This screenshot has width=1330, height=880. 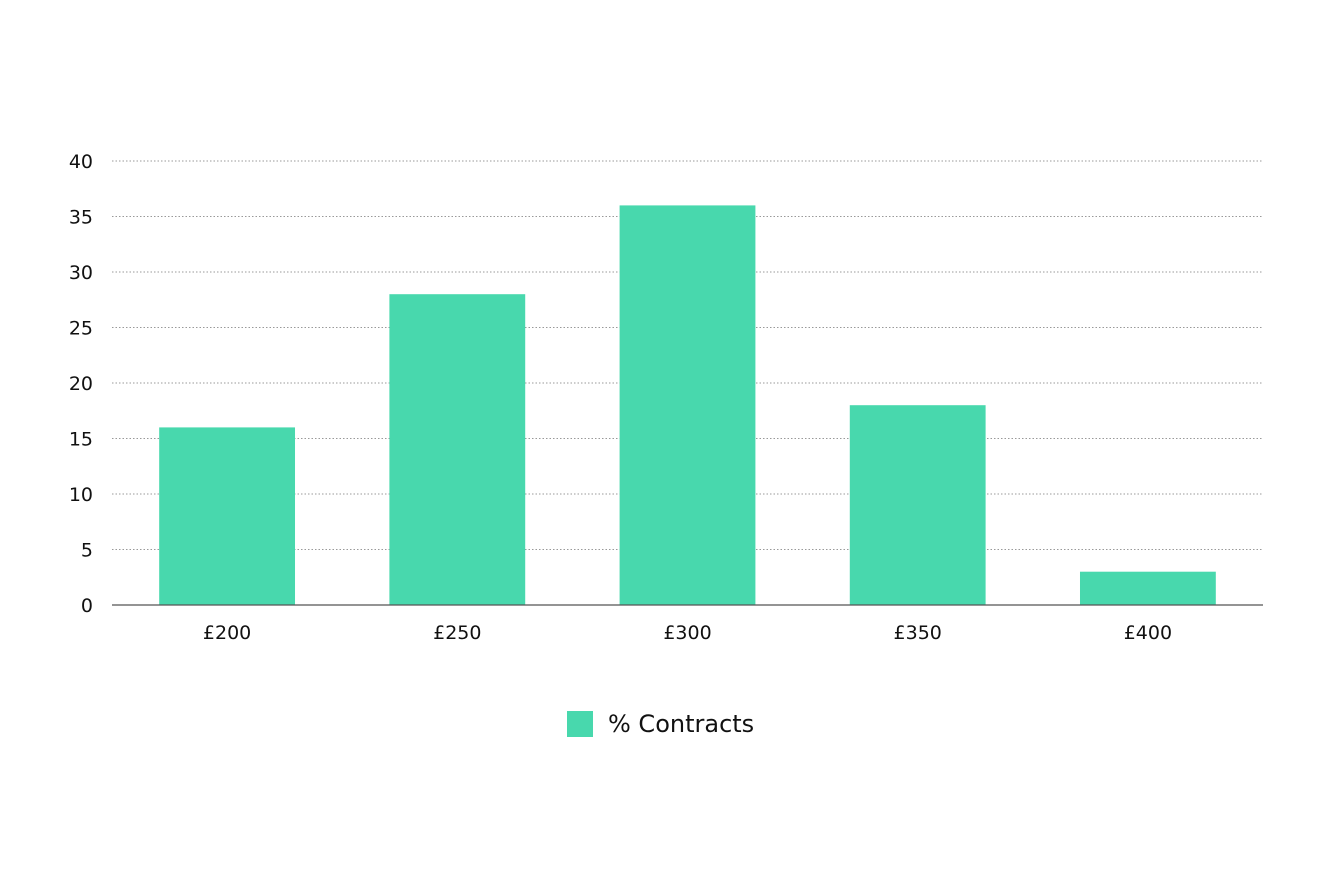 What do you see at coordinates (87, 606) in the screenshot?
I see `y-tick-label: 0` at bounding box center [87, 606].